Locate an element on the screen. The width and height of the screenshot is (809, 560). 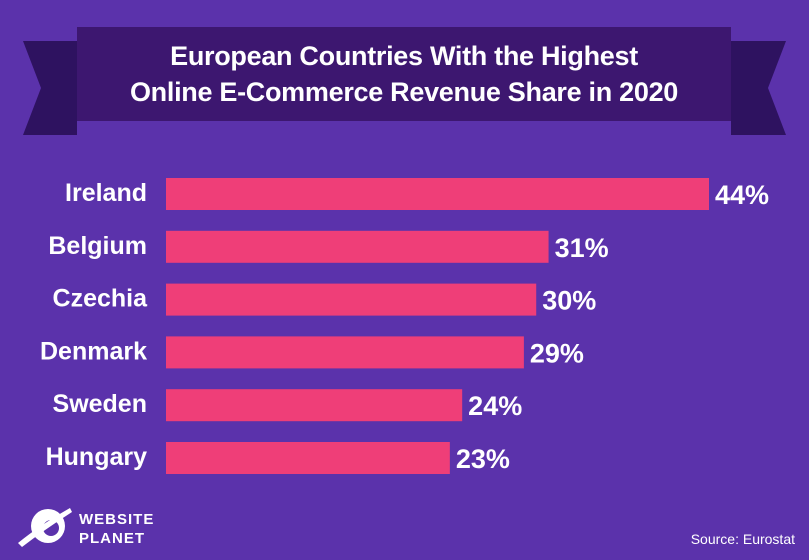
category-label: Denmark is located at coordinates (93, 351).